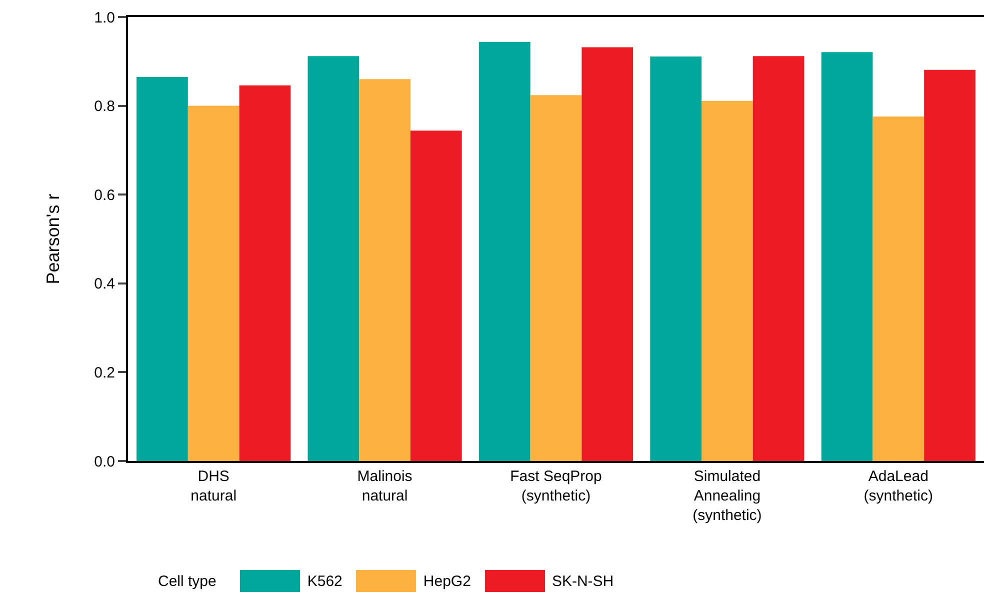 Image resolution: width=986 pixels, height=598 pixels. What do you see at coordinates (104, 107) in the screenshot?
I see `y-tick-label: 0.8` at bounding box center [104, 107].